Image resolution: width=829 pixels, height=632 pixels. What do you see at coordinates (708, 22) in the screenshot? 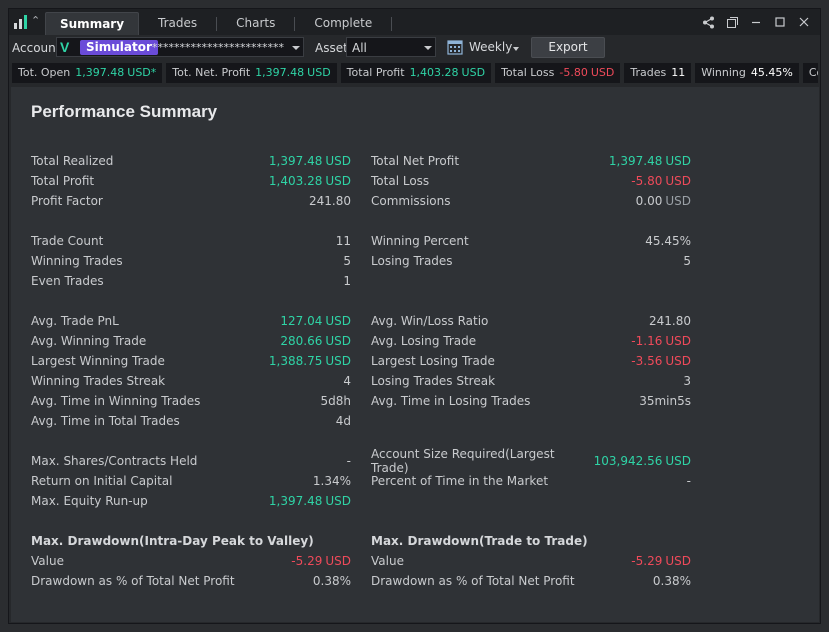
I see `share-icon` at bounding box center [708, 22].